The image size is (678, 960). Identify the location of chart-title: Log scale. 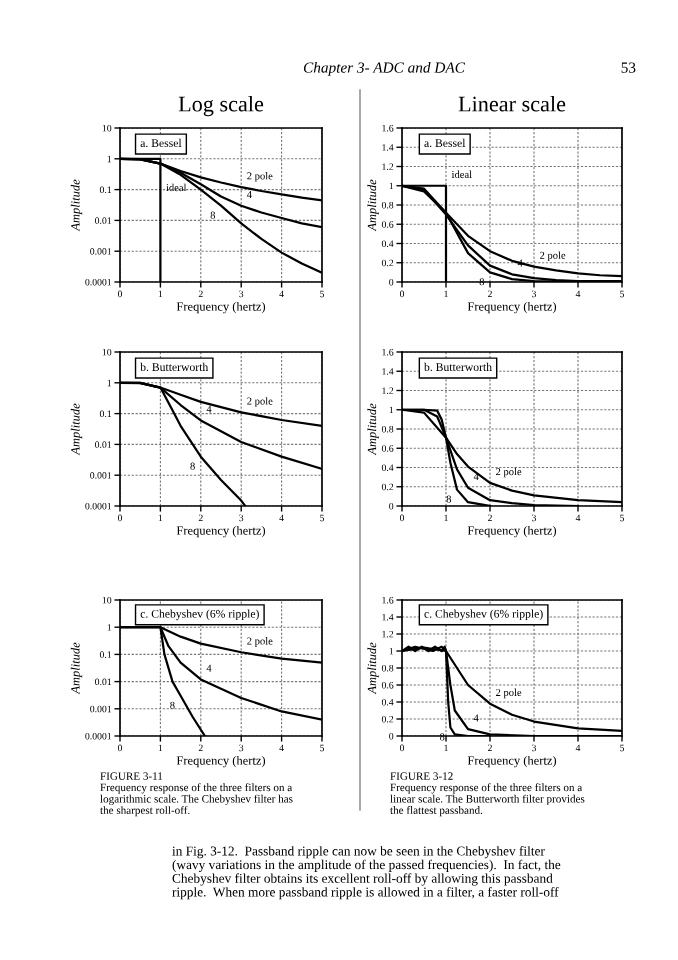
(221, 106).